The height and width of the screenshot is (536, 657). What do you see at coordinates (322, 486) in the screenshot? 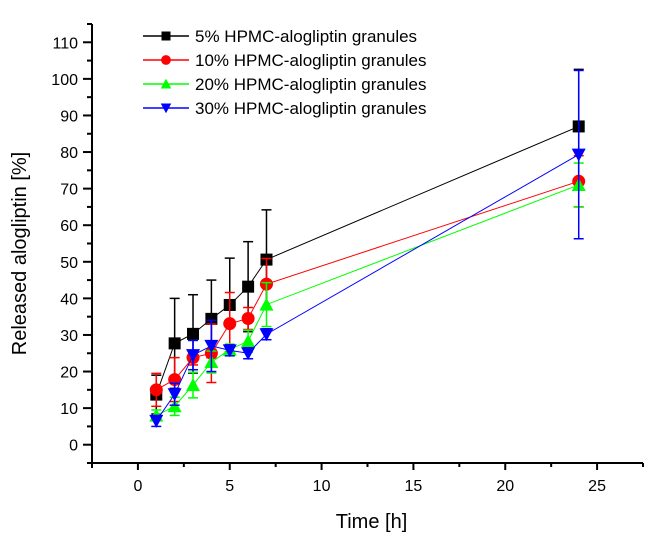
I see `x-tick-label: 10` at bounding box center [322, 486].